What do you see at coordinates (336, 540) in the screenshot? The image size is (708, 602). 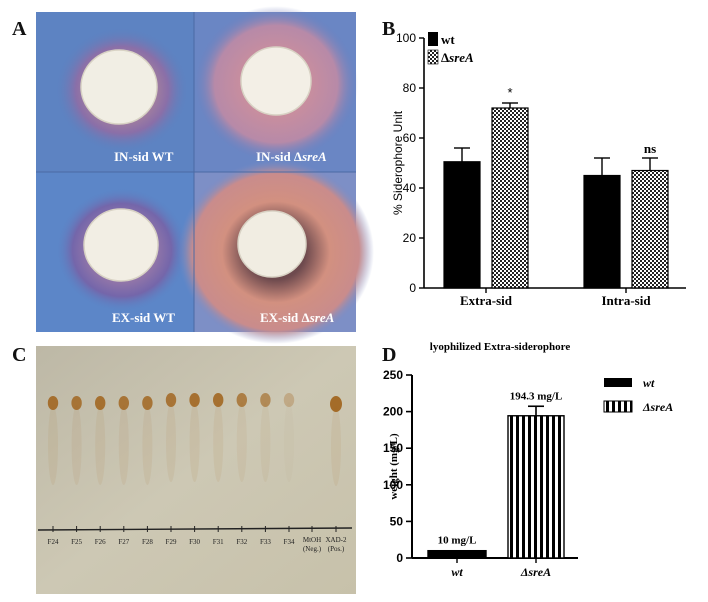 I see `tlc-control-label: XAD-2` at bounding box center [336, 540].